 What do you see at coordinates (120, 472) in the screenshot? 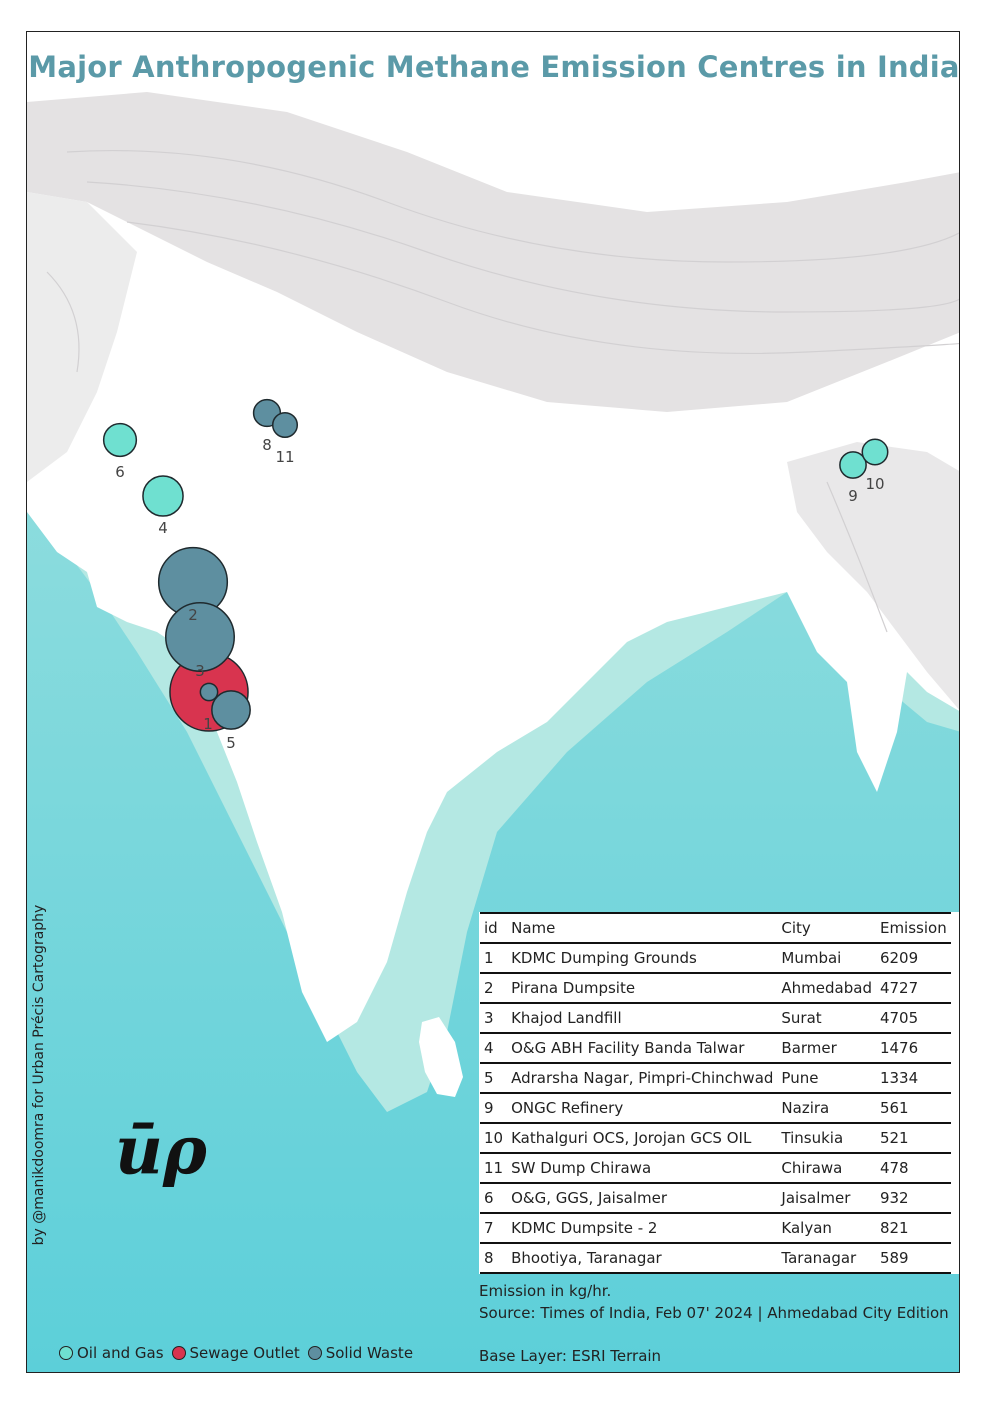
I see `marker-label-6: 6` at bounding box center [120, 472].